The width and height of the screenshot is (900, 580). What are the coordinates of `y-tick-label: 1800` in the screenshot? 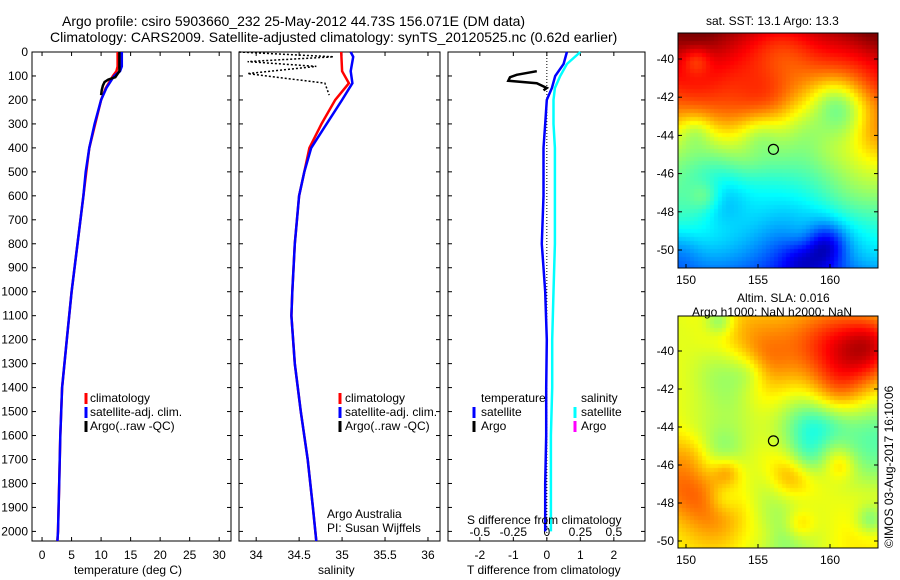 It's located at (14, 483).